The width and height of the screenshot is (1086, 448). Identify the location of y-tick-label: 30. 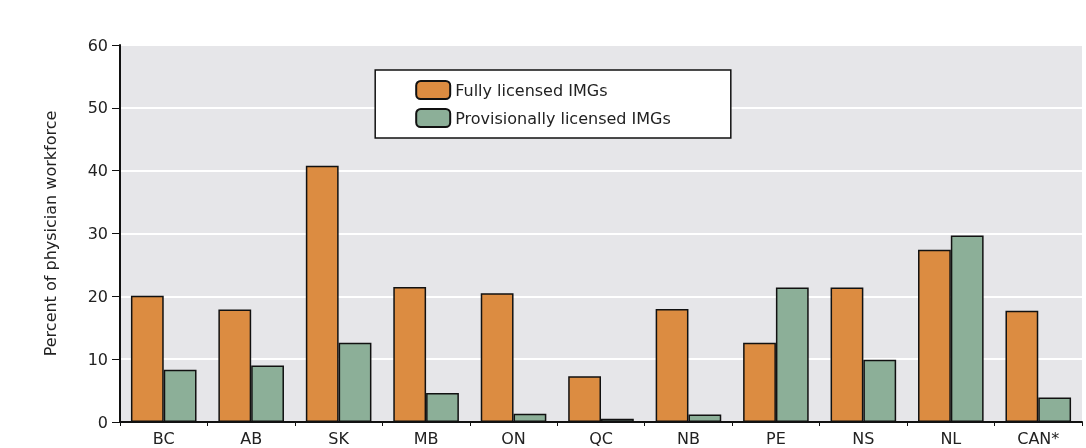
(97, 233).